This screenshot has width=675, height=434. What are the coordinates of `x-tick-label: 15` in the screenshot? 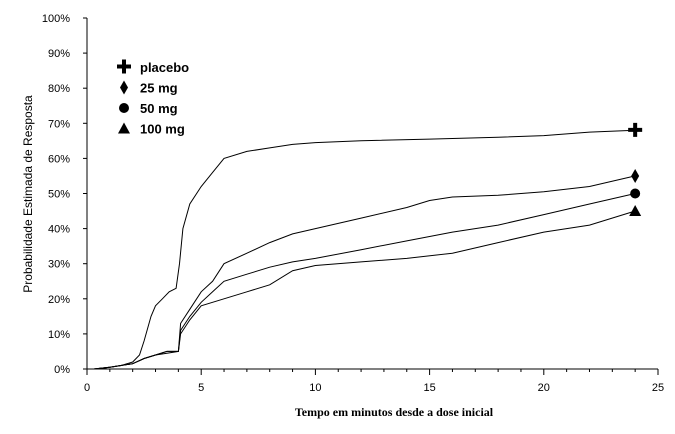 It's located at (429, 388).